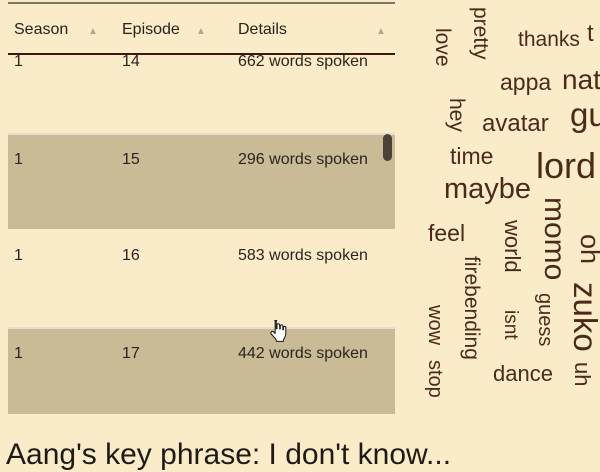 The height and width of the screenshot is (472, 600). What do you see at coordinates (131, 159) in the screenshot?
I see `episode-cell: 15` at bounding box center [131, 159].